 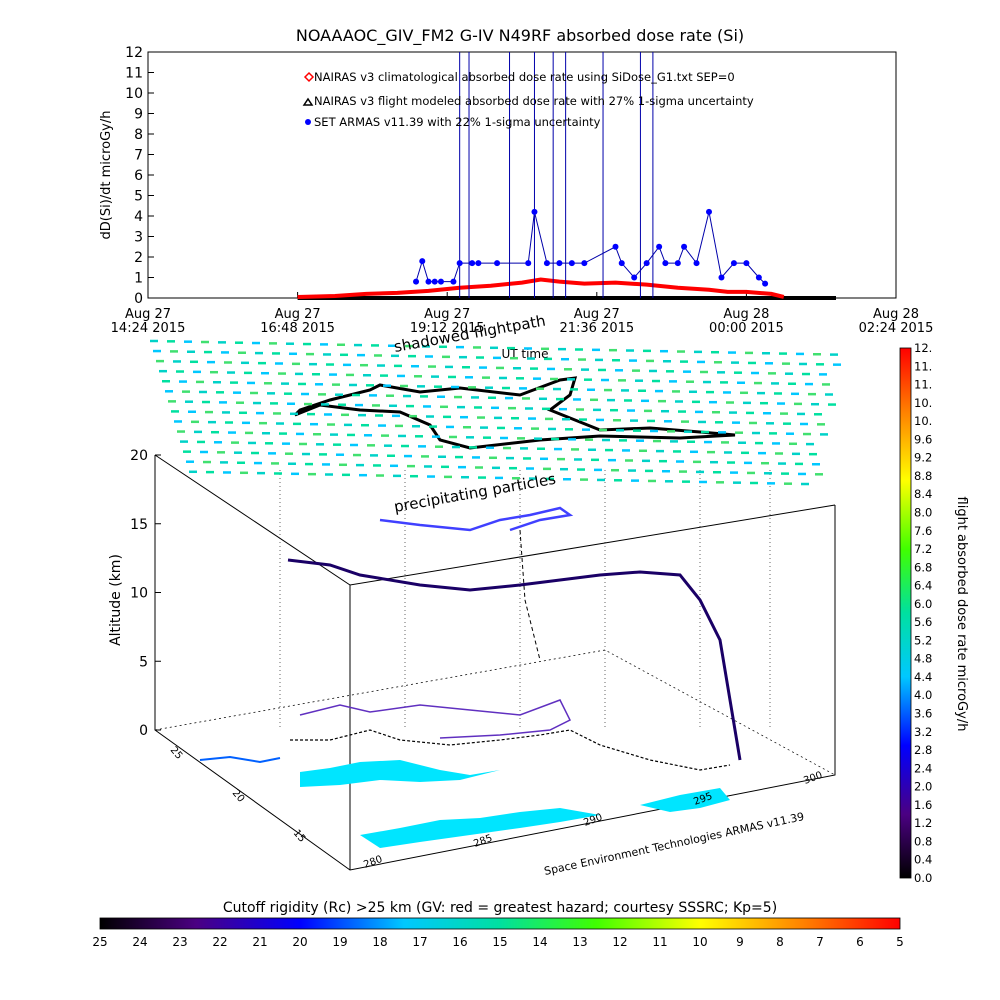 What do you see at coordinates (923, 567) in the screenshot?
I see `dose-colorbar-label: 6.8` at bounding box center [923, 567].